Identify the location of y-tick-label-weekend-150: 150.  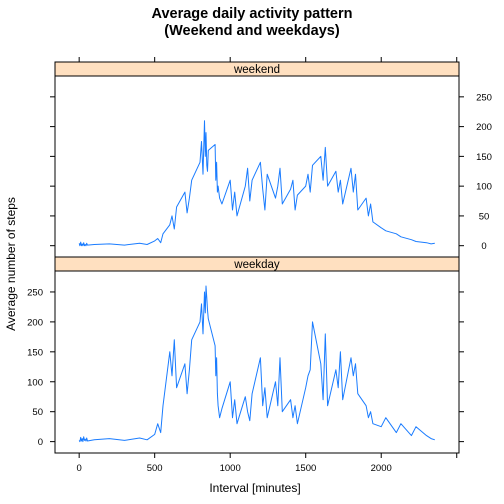
(484, 157).